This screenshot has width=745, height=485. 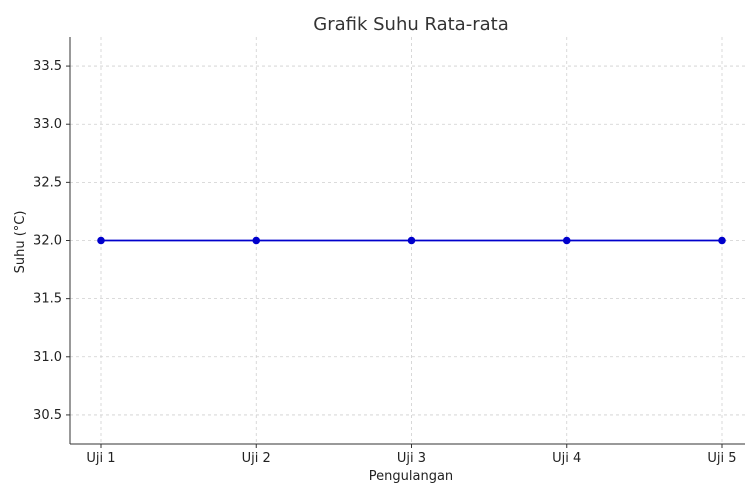 I want to click on y-tick-label: 32.0, so click(x=47, y=241).